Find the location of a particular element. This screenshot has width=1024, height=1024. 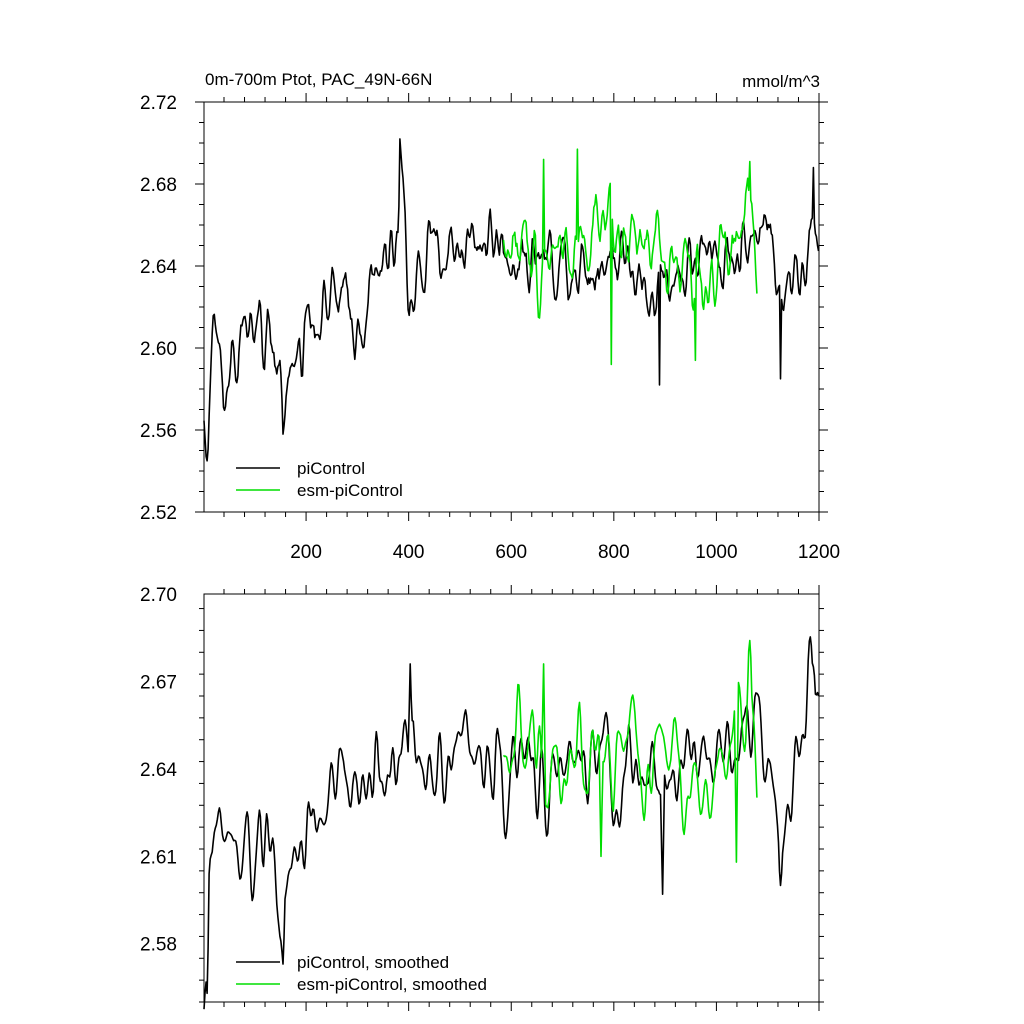

legend-label: esm-piControl, smoothed is located at coordinates (392, 984).